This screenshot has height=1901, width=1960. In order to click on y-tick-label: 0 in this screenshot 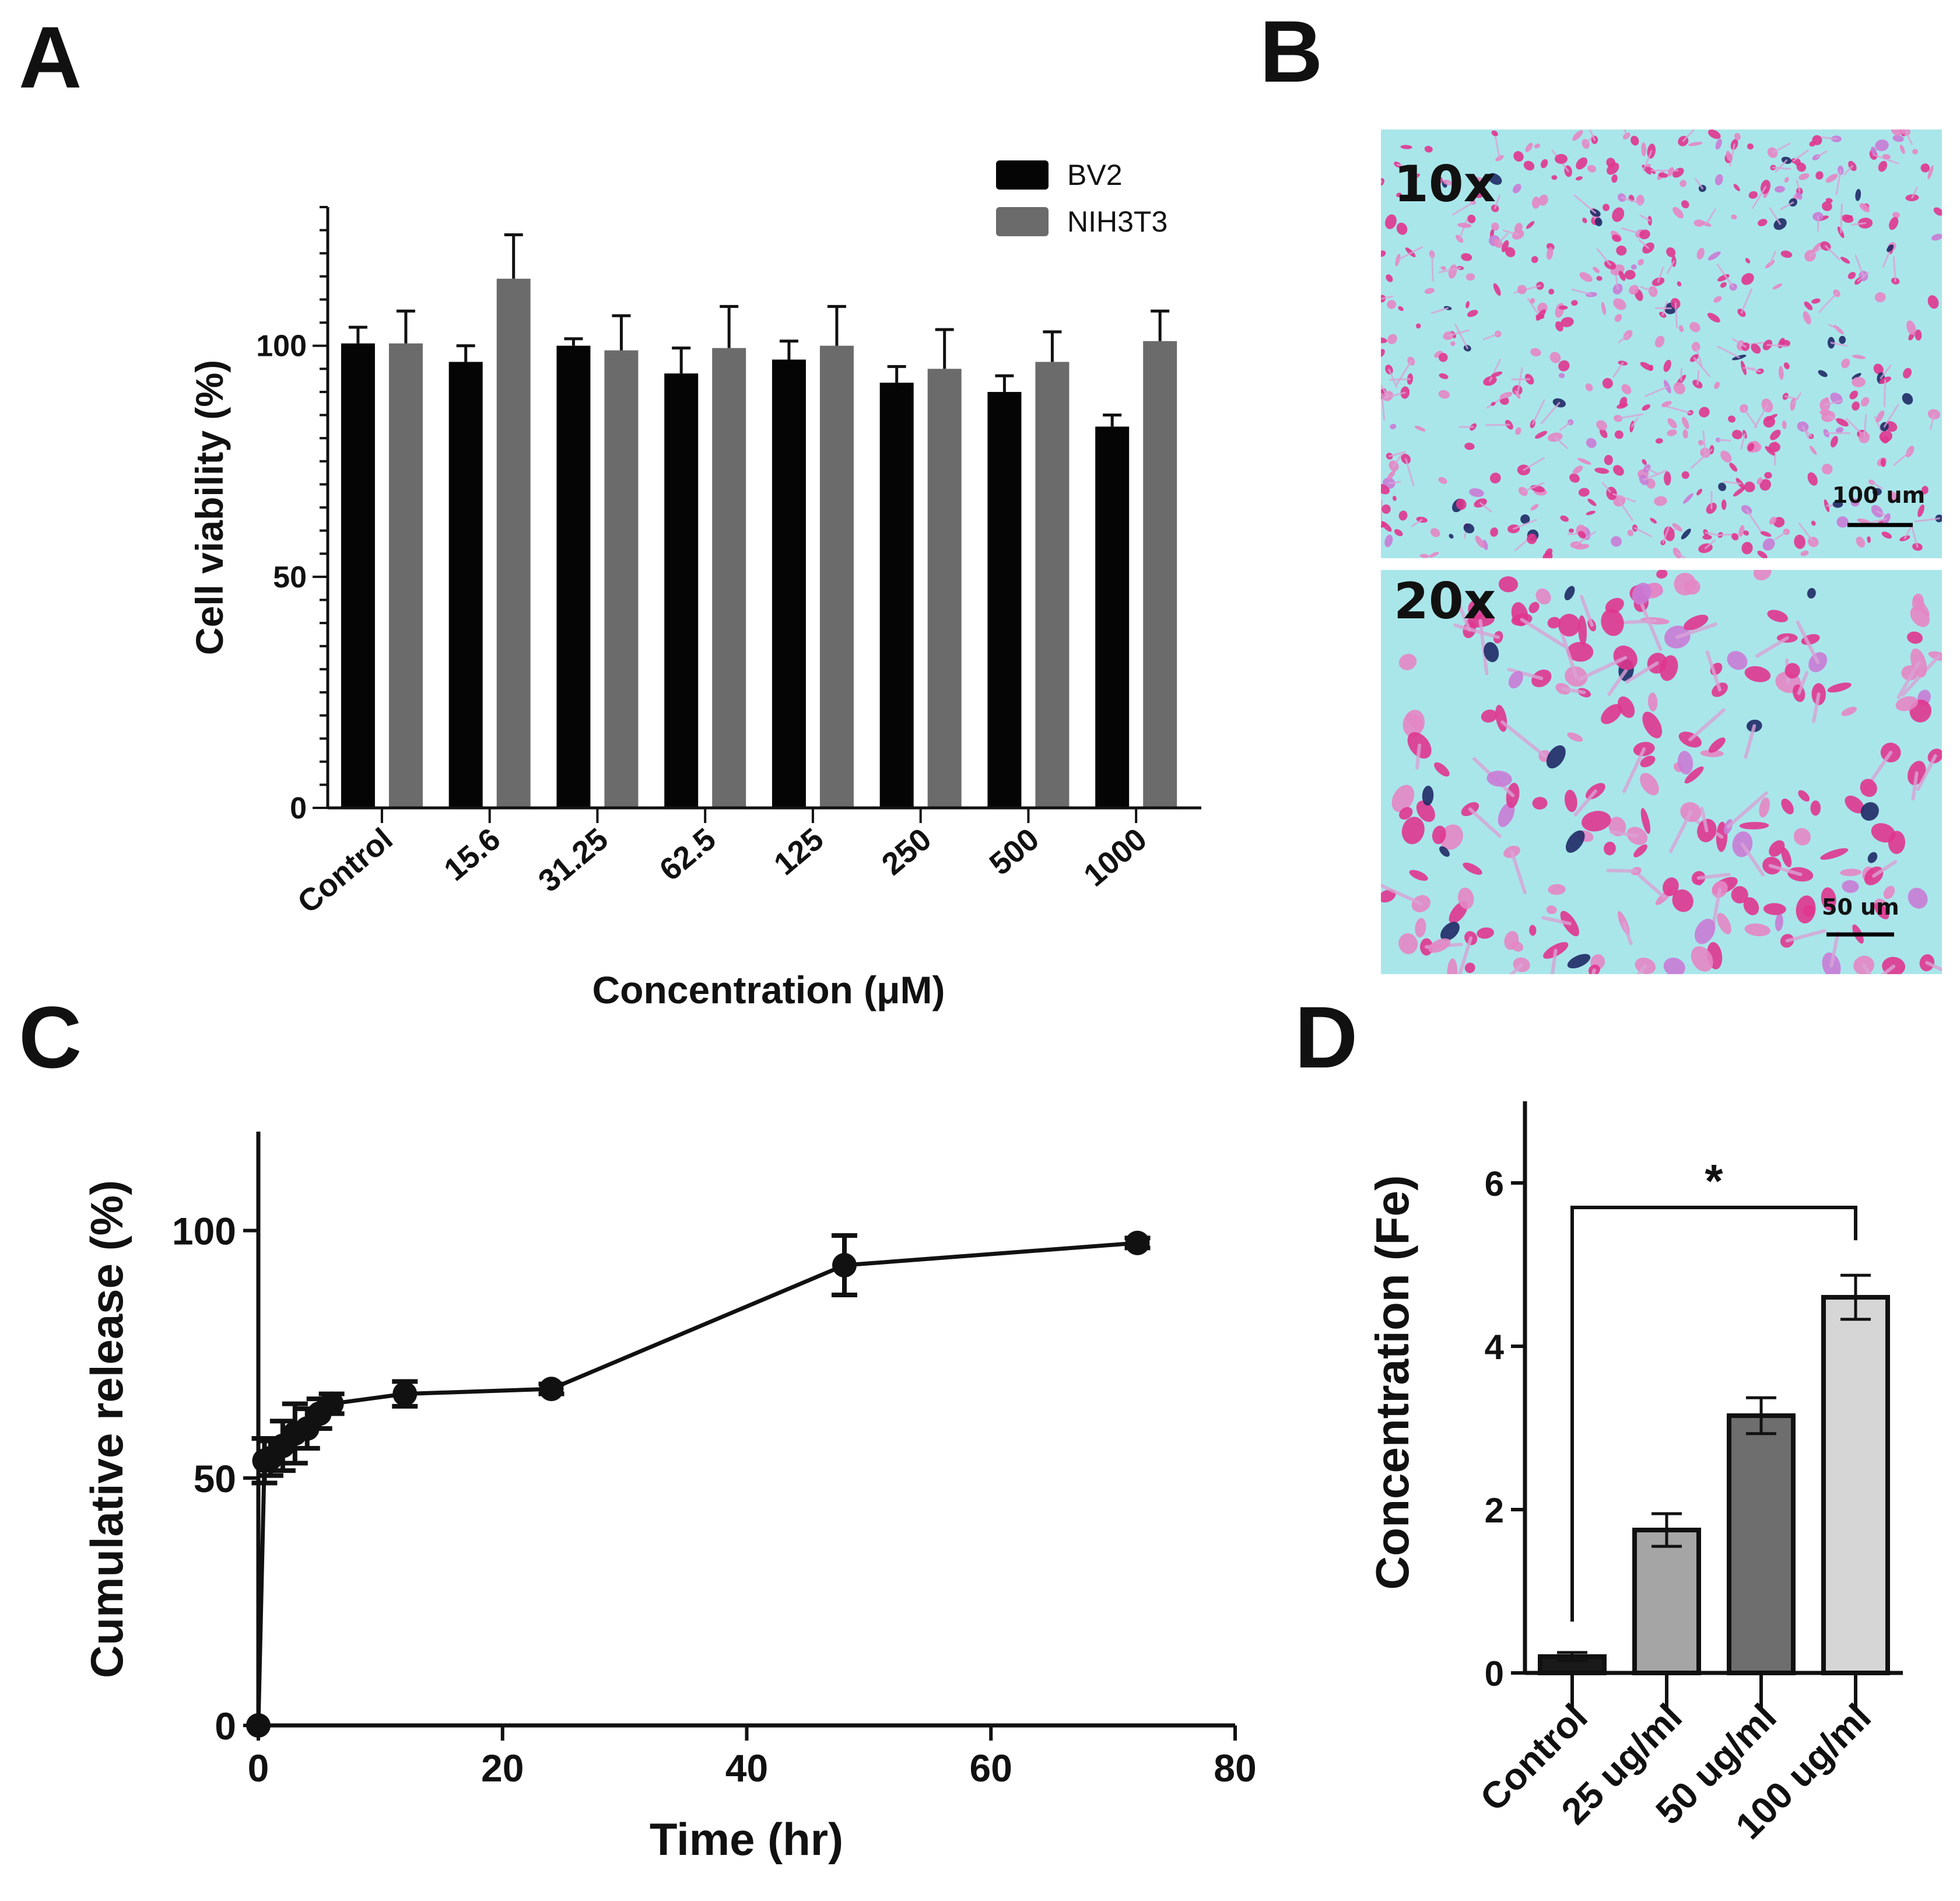, I will do `click(225, 1726)`.